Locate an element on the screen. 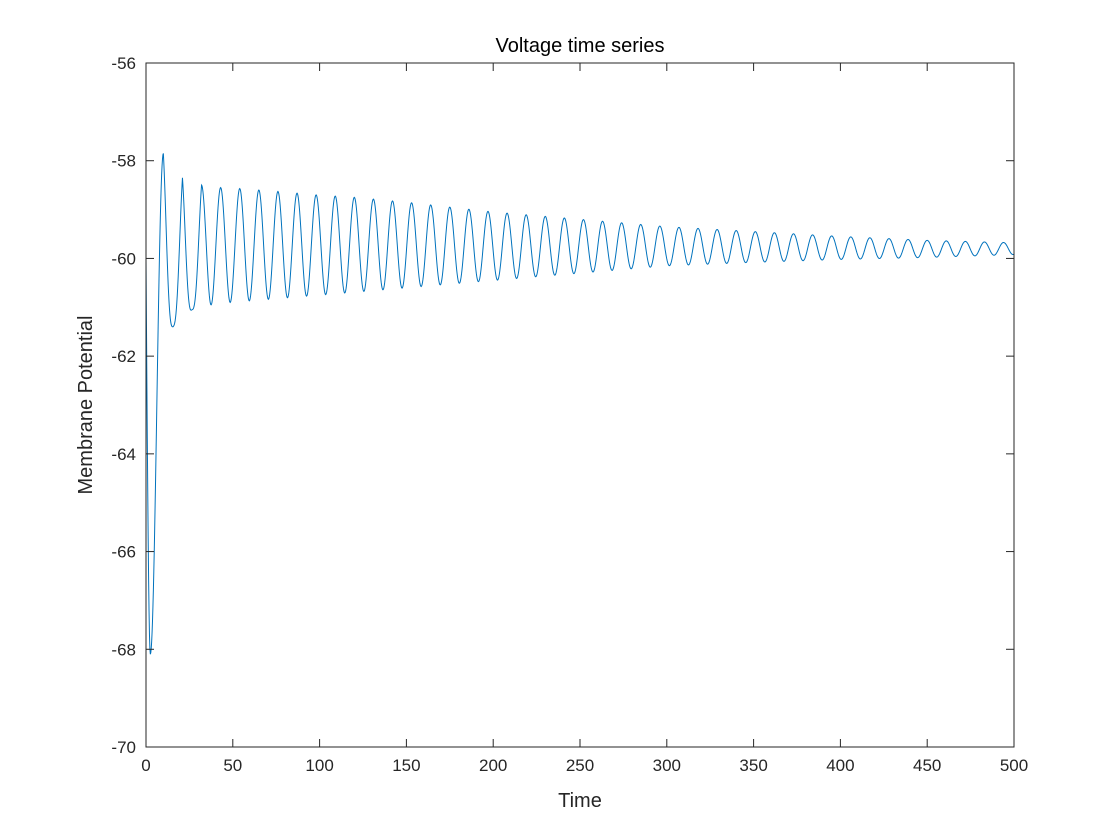 The height and width of the screenshot is (840, 1120). y-tick-label: -62 is located at coordinates (123, 356).